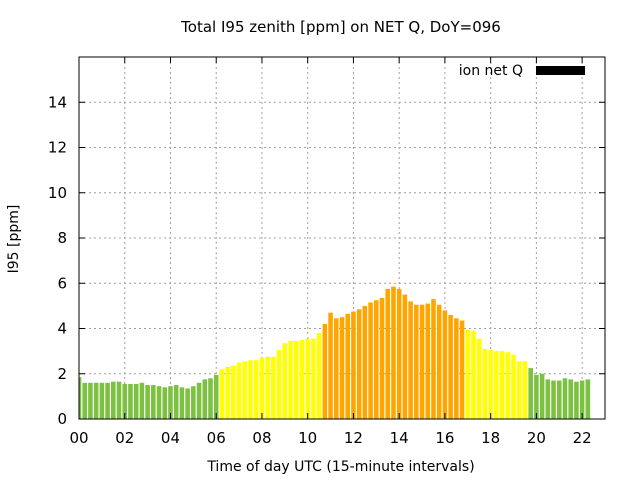  I want to click on y-tick-label: 2, so click(62, 374).